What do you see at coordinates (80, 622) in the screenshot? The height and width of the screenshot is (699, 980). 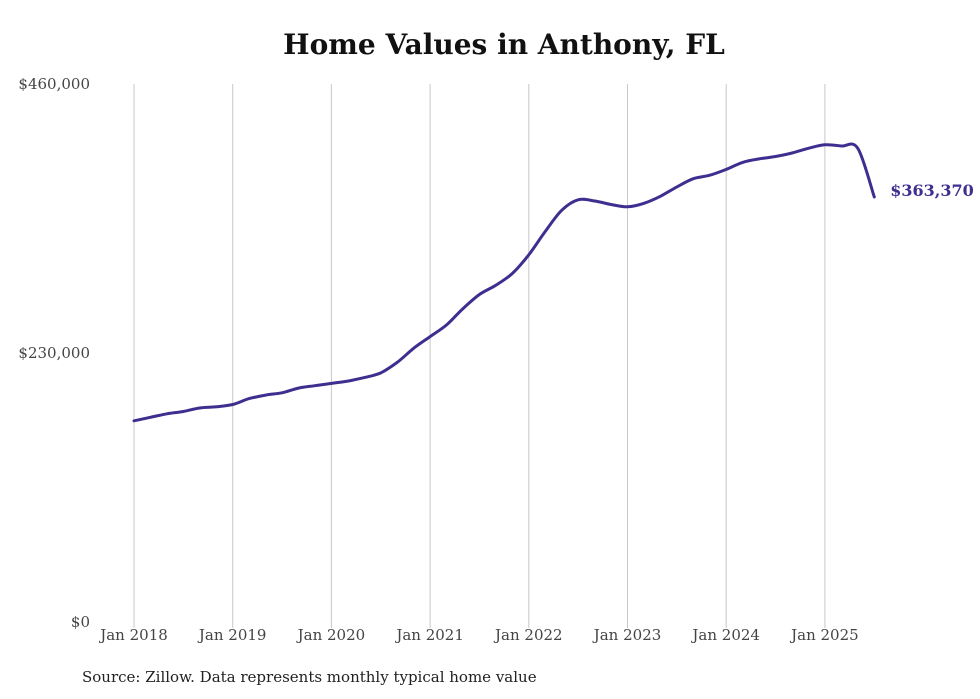 I see `y-tick-label: $0` at bounding box center [80, 622].